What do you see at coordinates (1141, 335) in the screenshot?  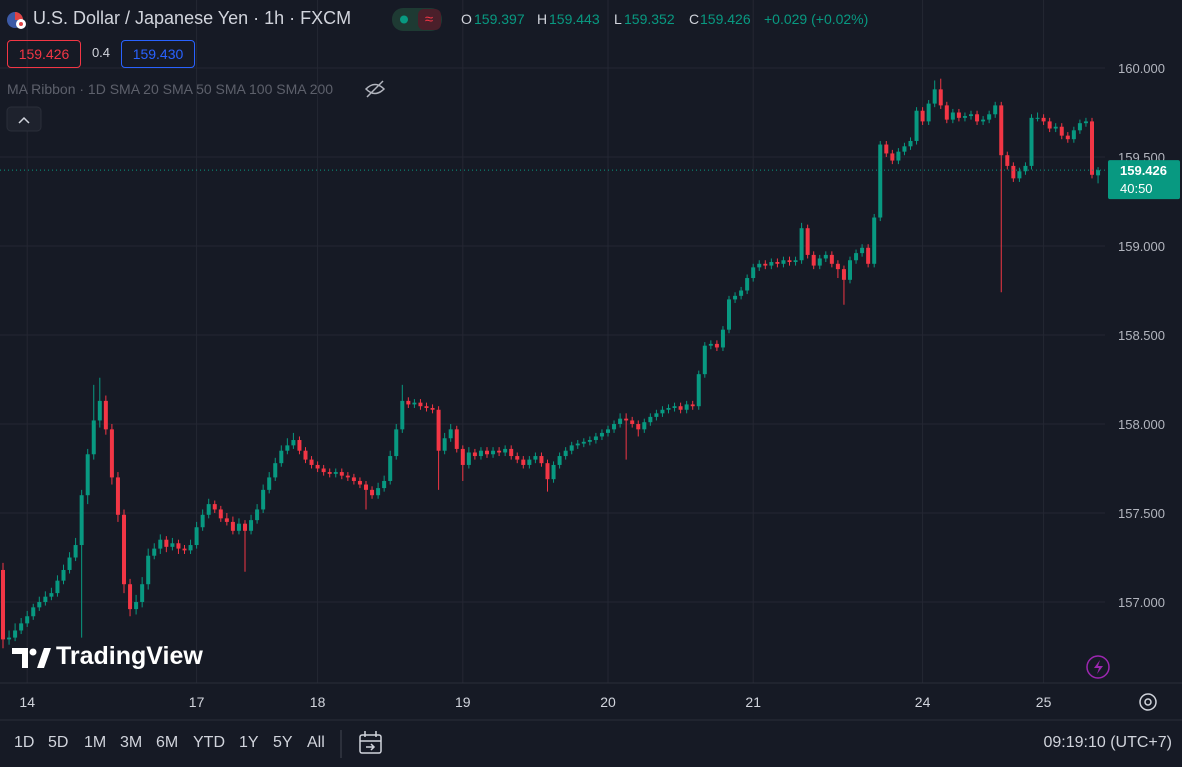 I see `y-tick-label: 158.500` at bounding box center [1141, 335].